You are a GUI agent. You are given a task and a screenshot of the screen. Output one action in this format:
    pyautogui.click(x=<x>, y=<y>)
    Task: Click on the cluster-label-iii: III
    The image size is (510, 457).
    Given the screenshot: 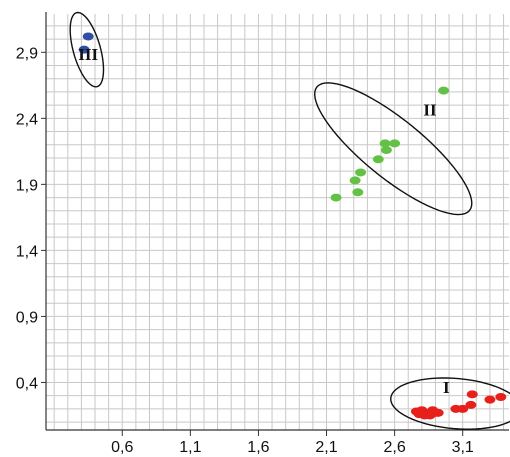 What is the action you would take?
    pyautogui.click(x=88, y=54)
    